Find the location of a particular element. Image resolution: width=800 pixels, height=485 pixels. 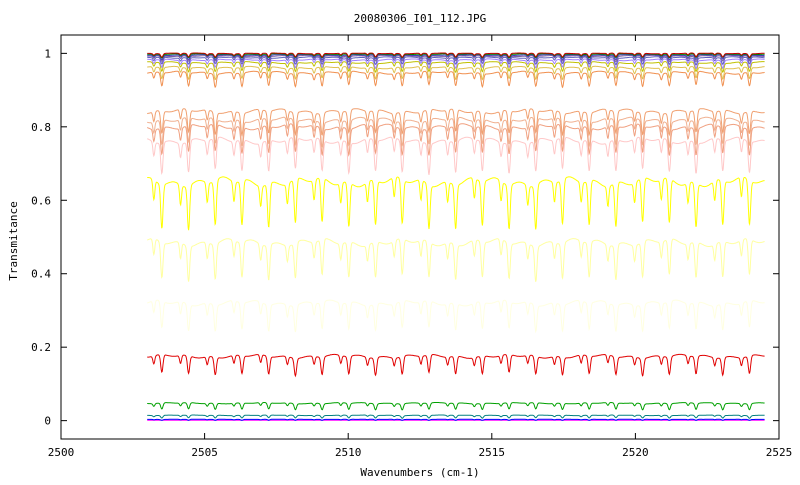

y-tick-label: 1 is located at coordinates (47, 53).